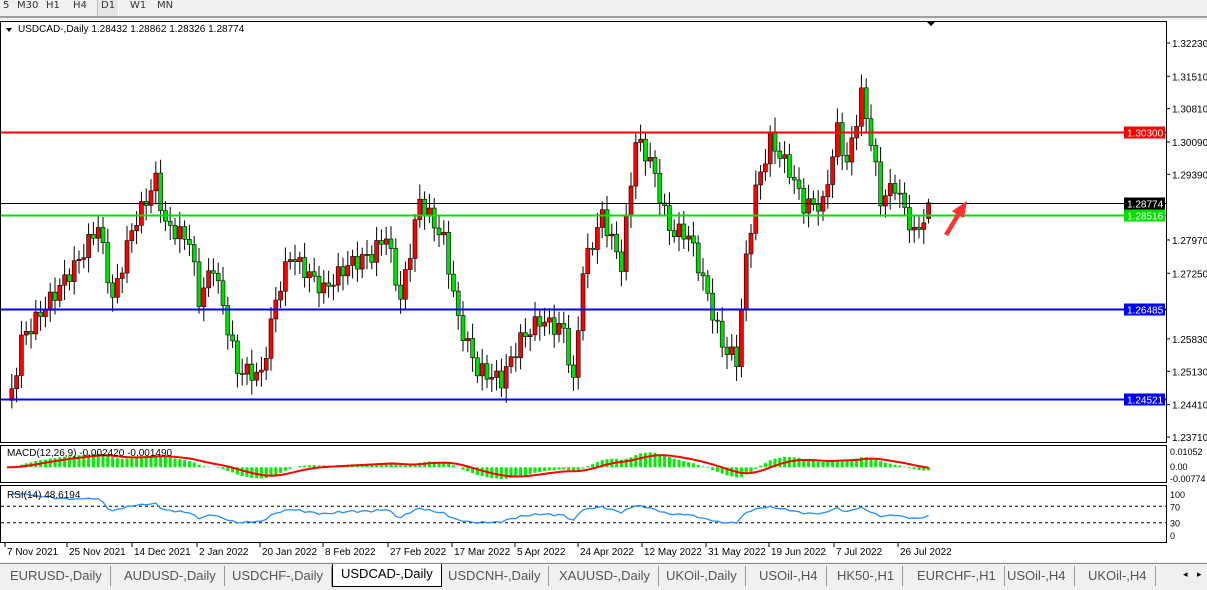 The image size is (1207, 590). Describe the element at coordinates (1145, 205) in the screenshot. I see `price-label: 1.28774` at that location.